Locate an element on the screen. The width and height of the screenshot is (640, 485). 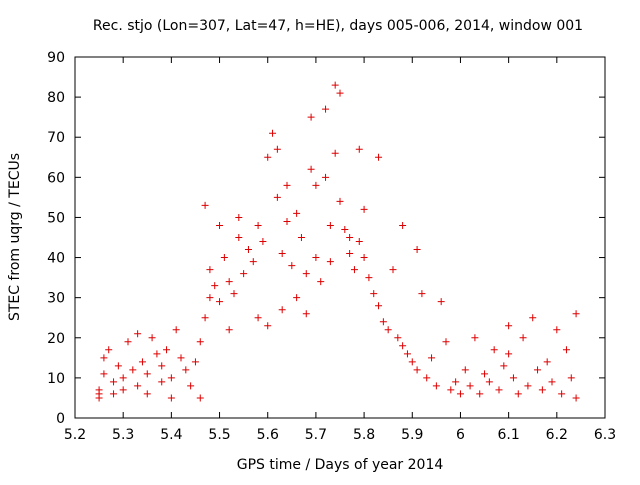
y-tick-label: 90 is located at coordinates (56, 58).